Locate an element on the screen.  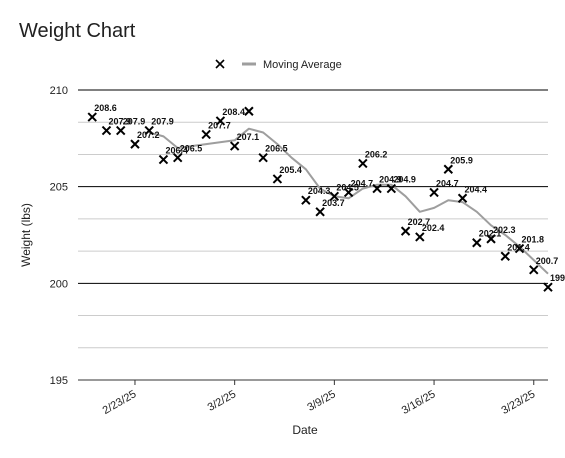
x-axis-ticks: 2/23/25 3/2/25 3/9/25 3/16/25 3/23/25 is located at coordinates (319, 398).